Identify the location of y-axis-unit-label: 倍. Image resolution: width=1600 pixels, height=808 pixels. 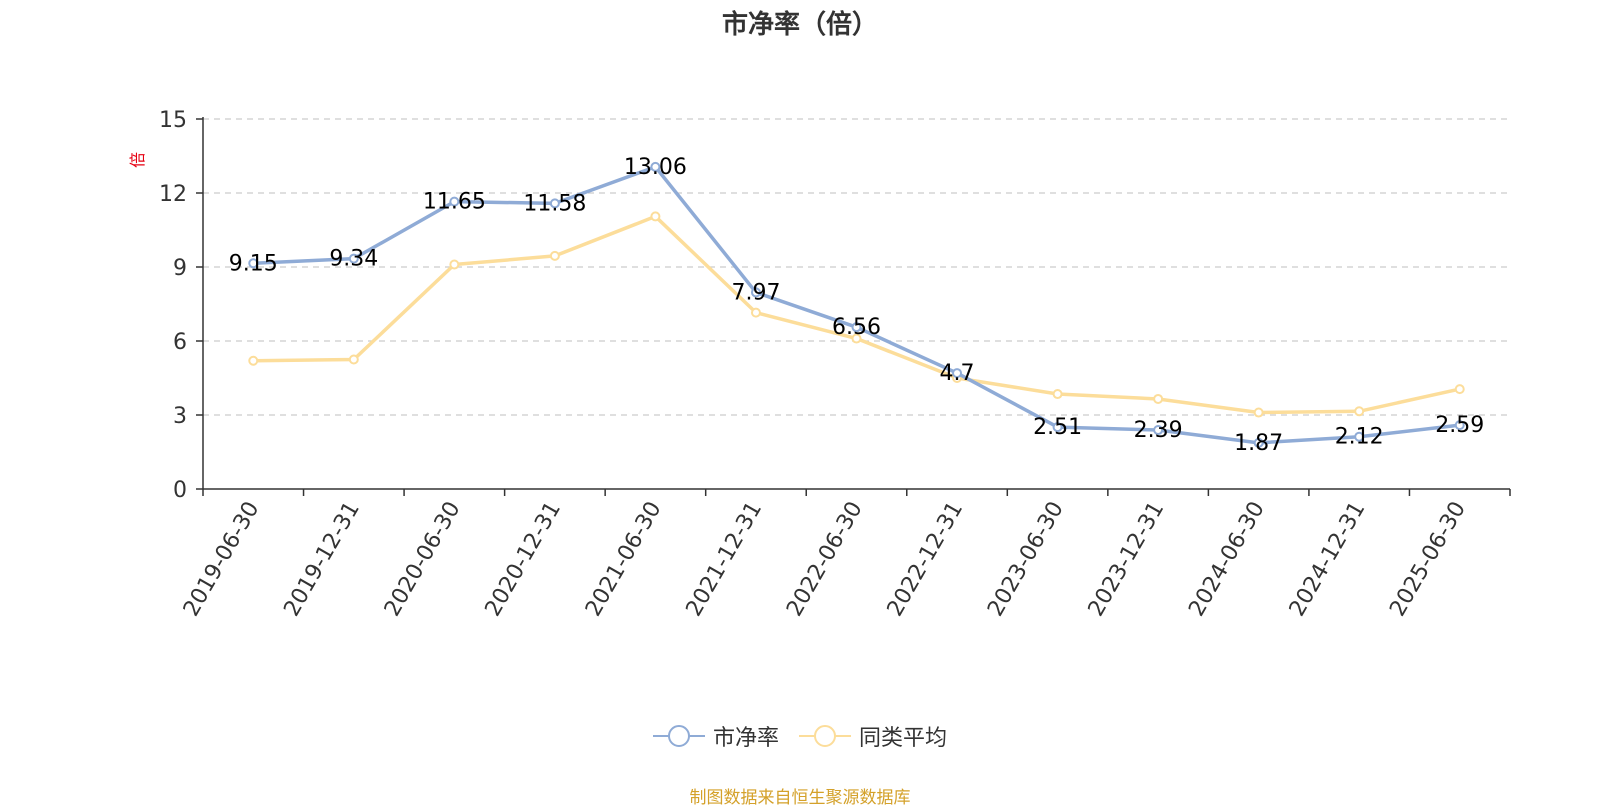
(137, 160).